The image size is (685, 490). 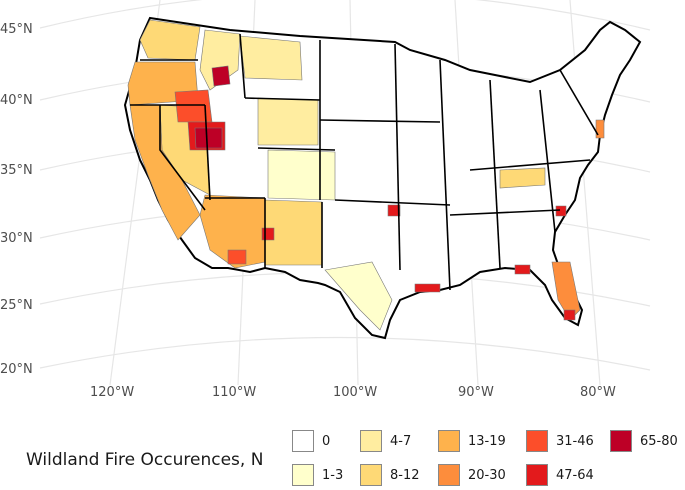 I want to click on county-patch-nj, so click(x=600, y=129).